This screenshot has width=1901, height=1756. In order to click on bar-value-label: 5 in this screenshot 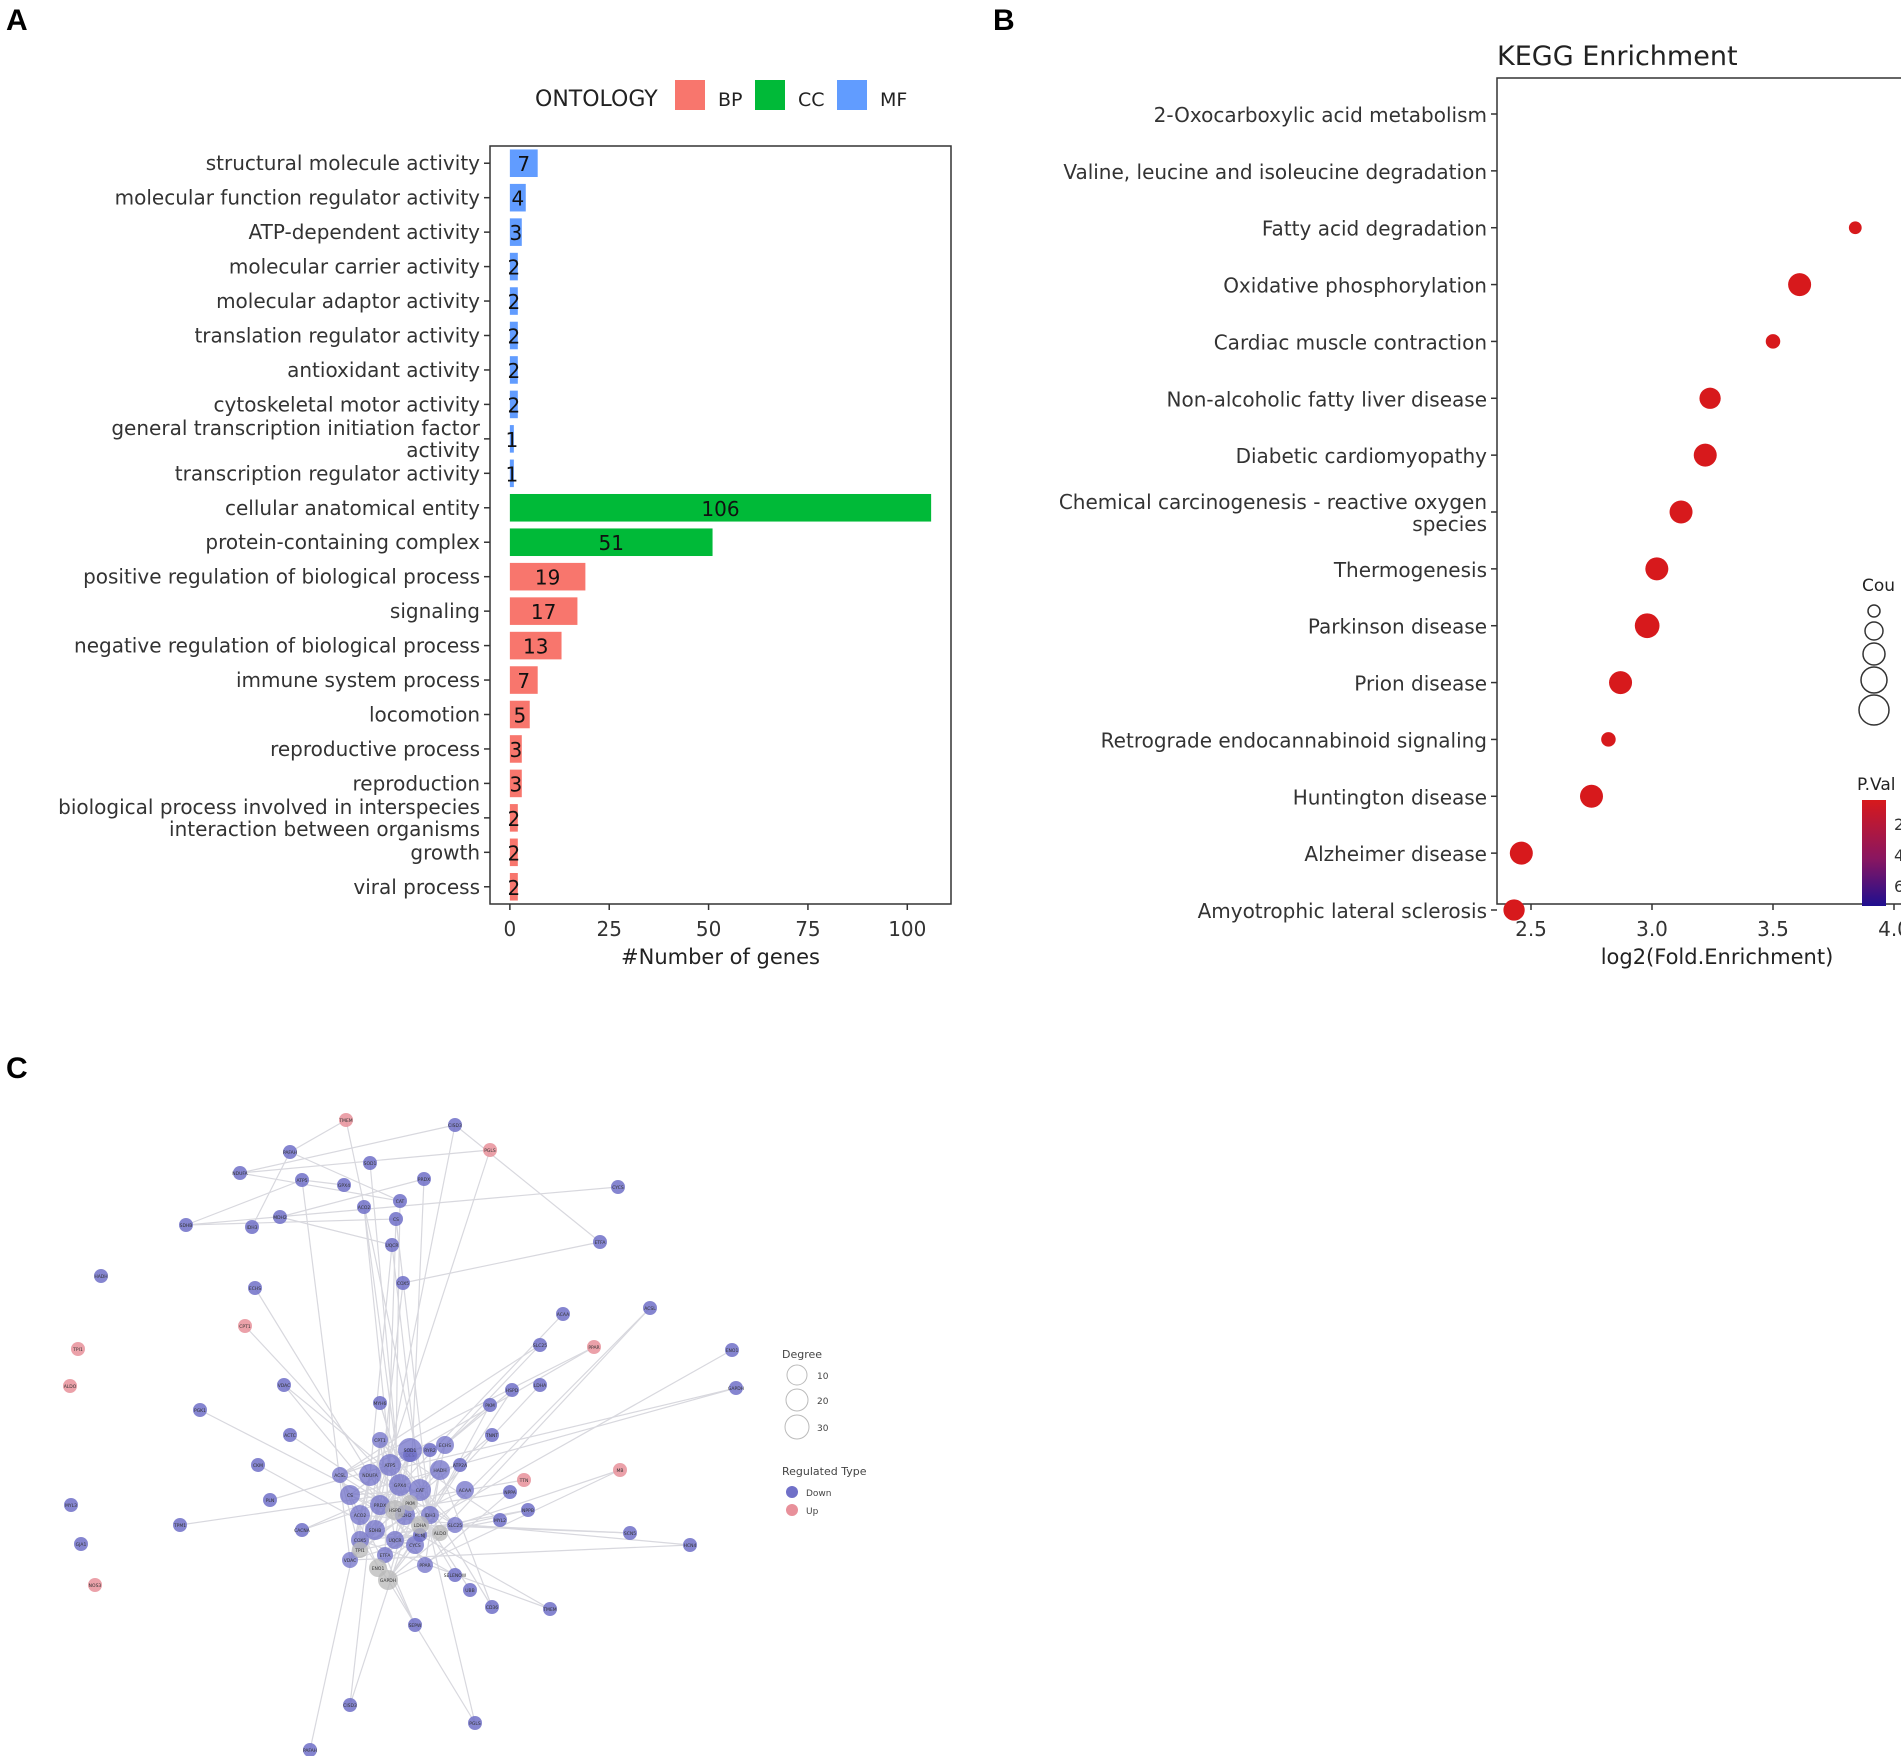, I will do `click(519, 716)`.